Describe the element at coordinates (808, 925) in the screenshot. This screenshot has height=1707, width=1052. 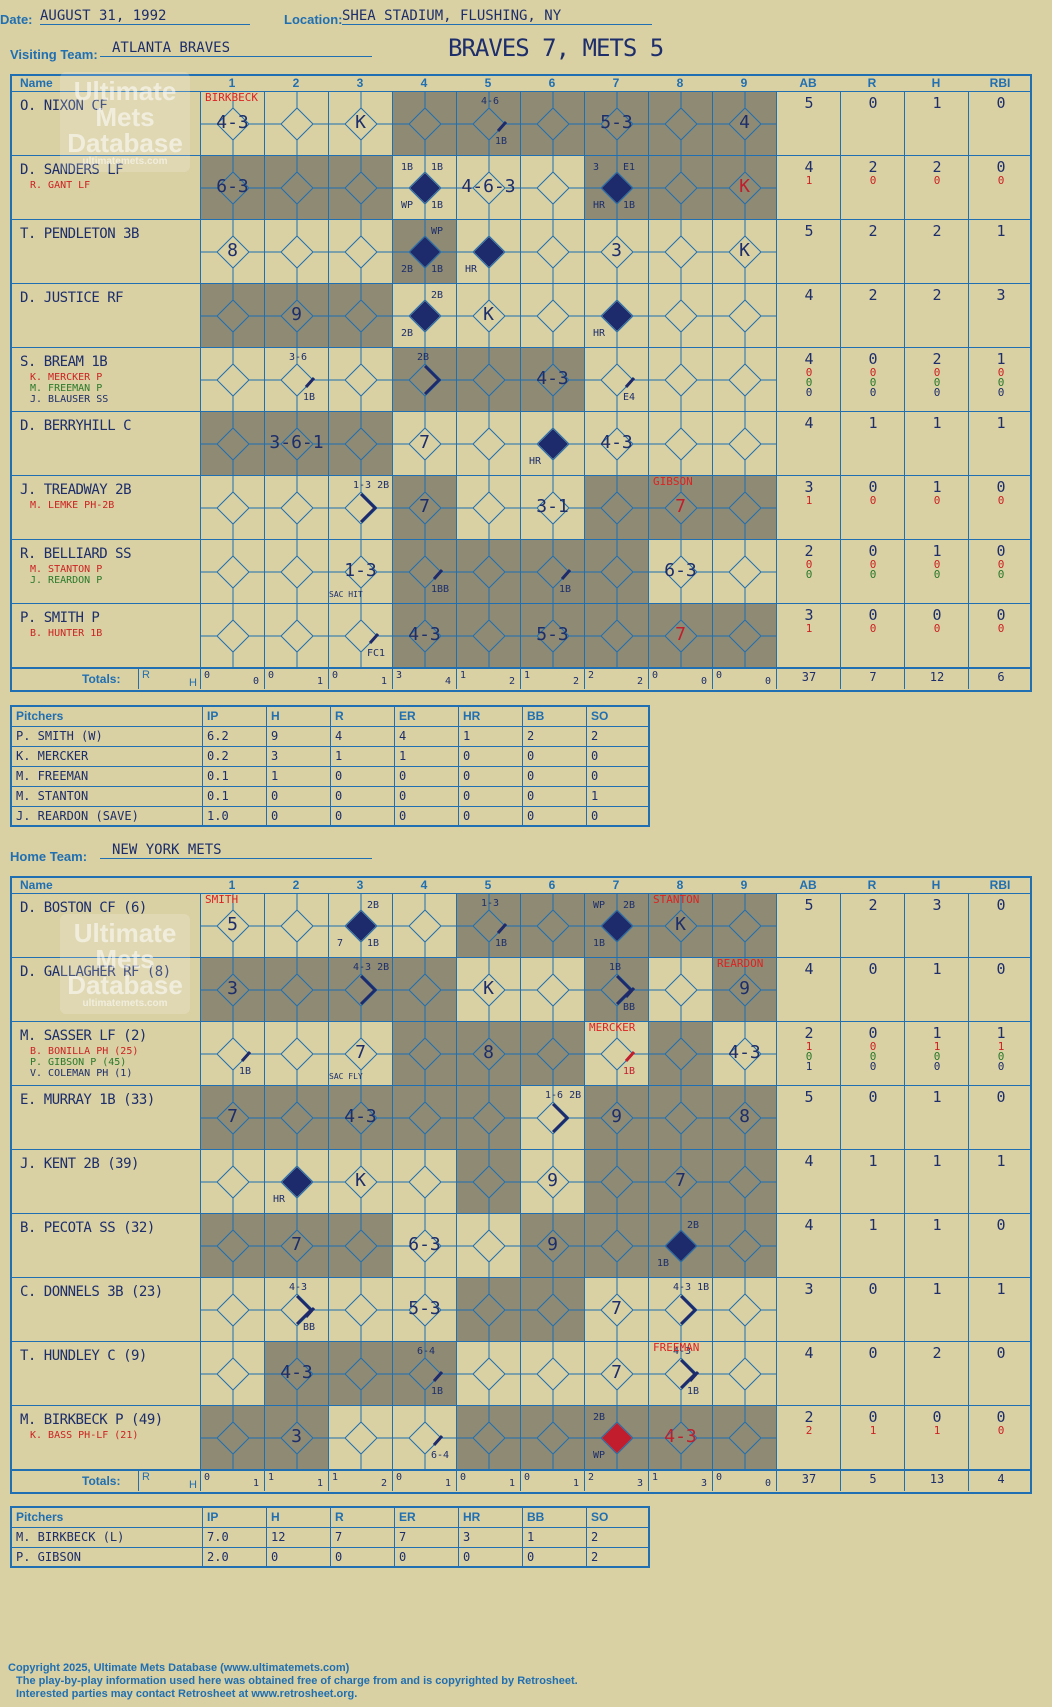
I see `stat-cell: 5` at that location.